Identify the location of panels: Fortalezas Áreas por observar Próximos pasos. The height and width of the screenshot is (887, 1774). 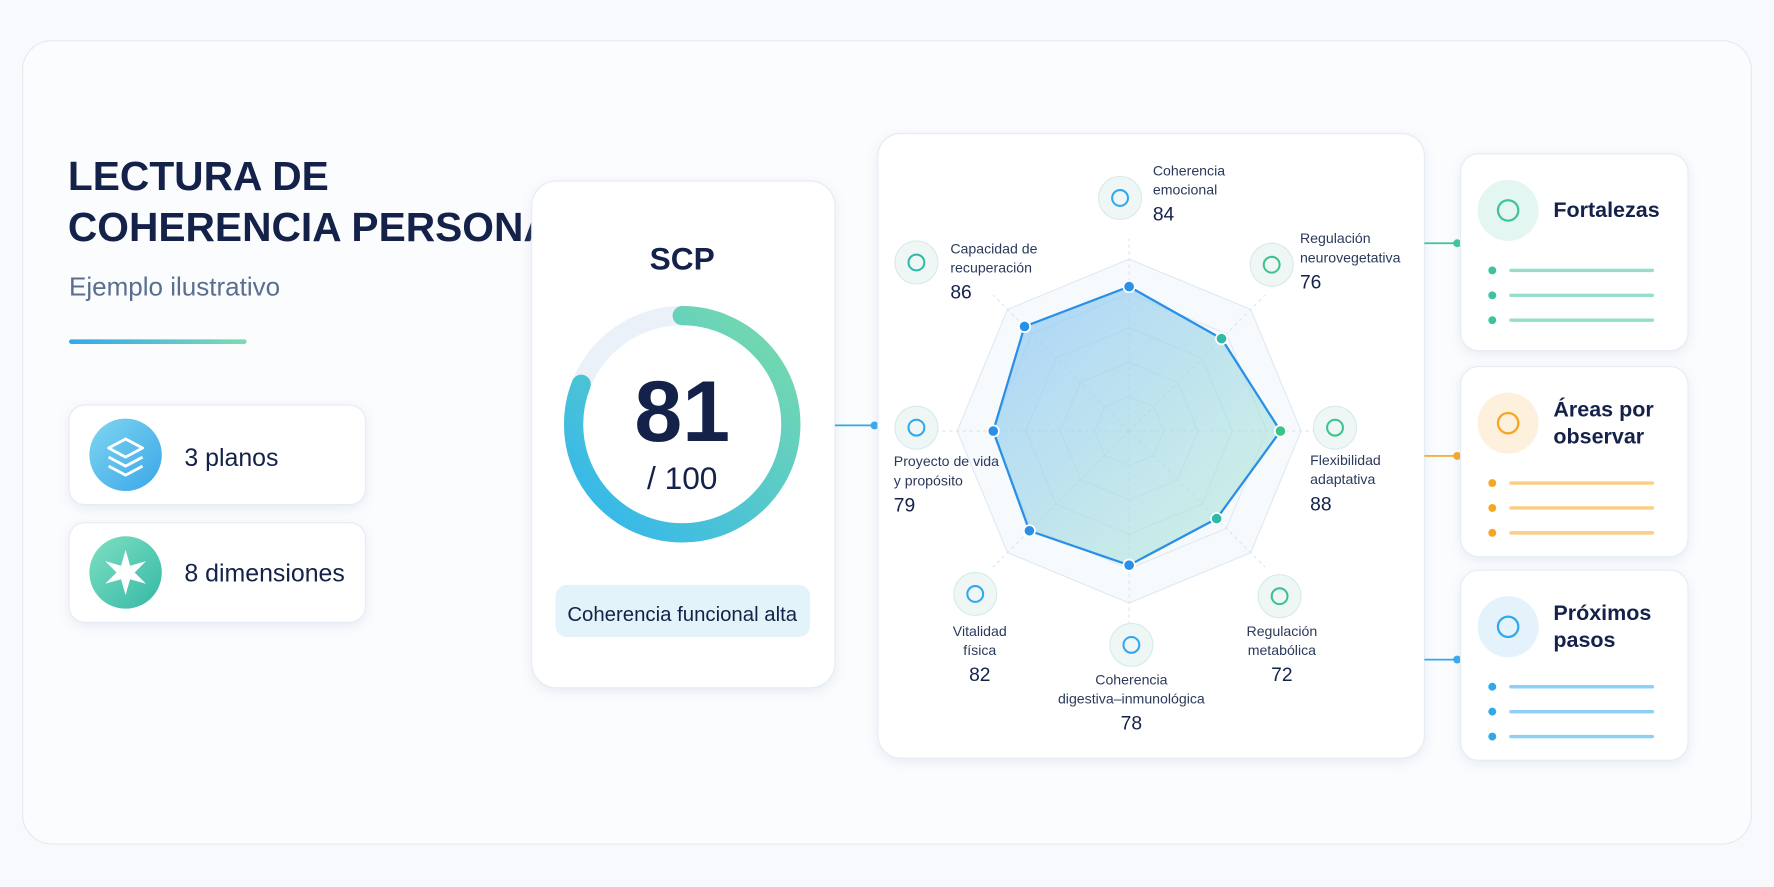
(1556, 457).